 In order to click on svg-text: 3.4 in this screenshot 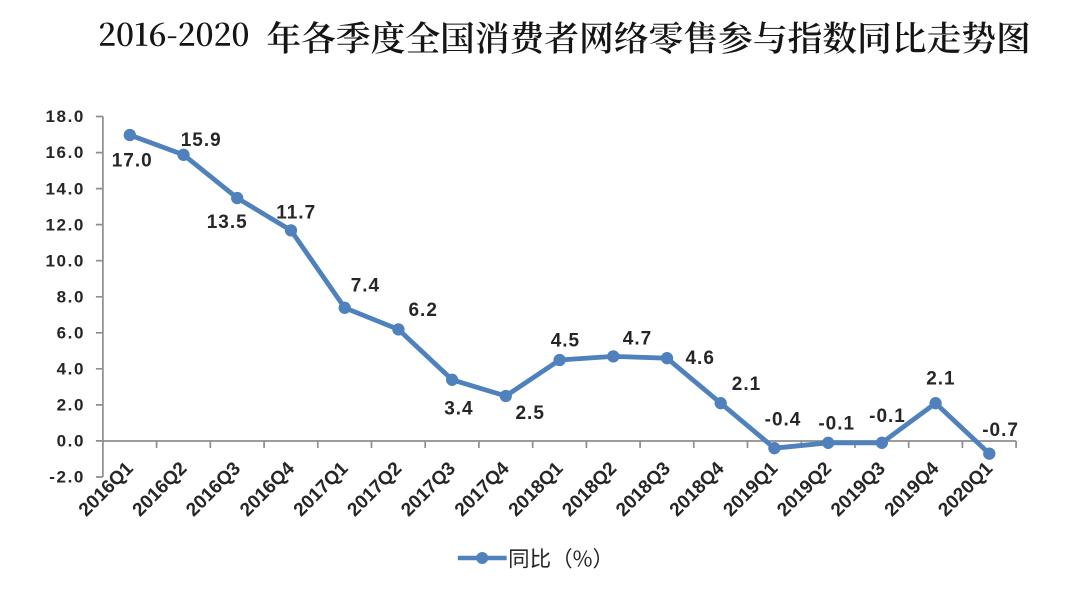, I will do `click(458, 408)`.